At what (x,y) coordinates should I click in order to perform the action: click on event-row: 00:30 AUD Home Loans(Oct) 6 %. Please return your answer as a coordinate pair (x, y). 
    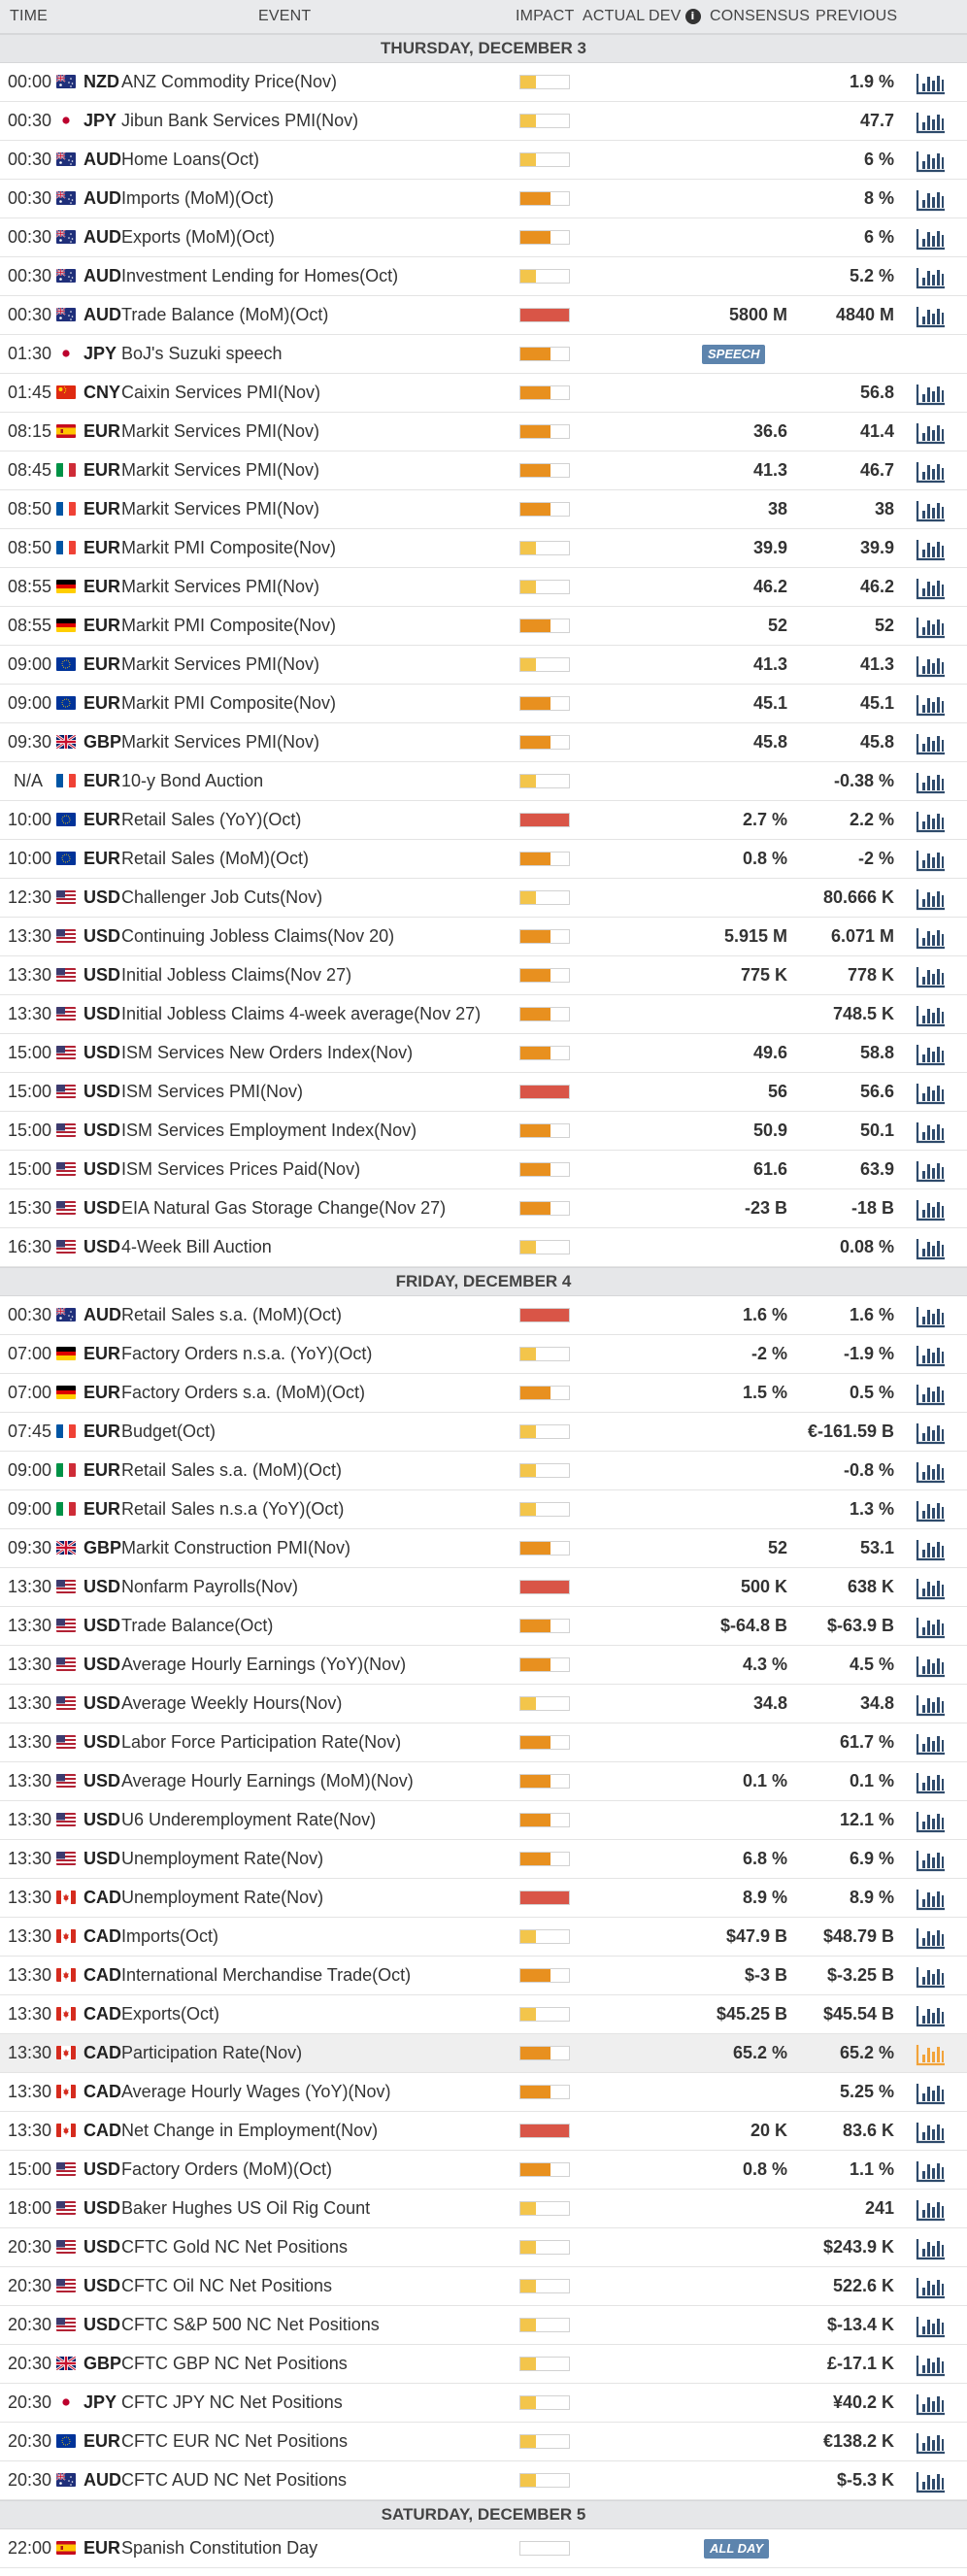
    Looking at the image, I should click on (483, 160).